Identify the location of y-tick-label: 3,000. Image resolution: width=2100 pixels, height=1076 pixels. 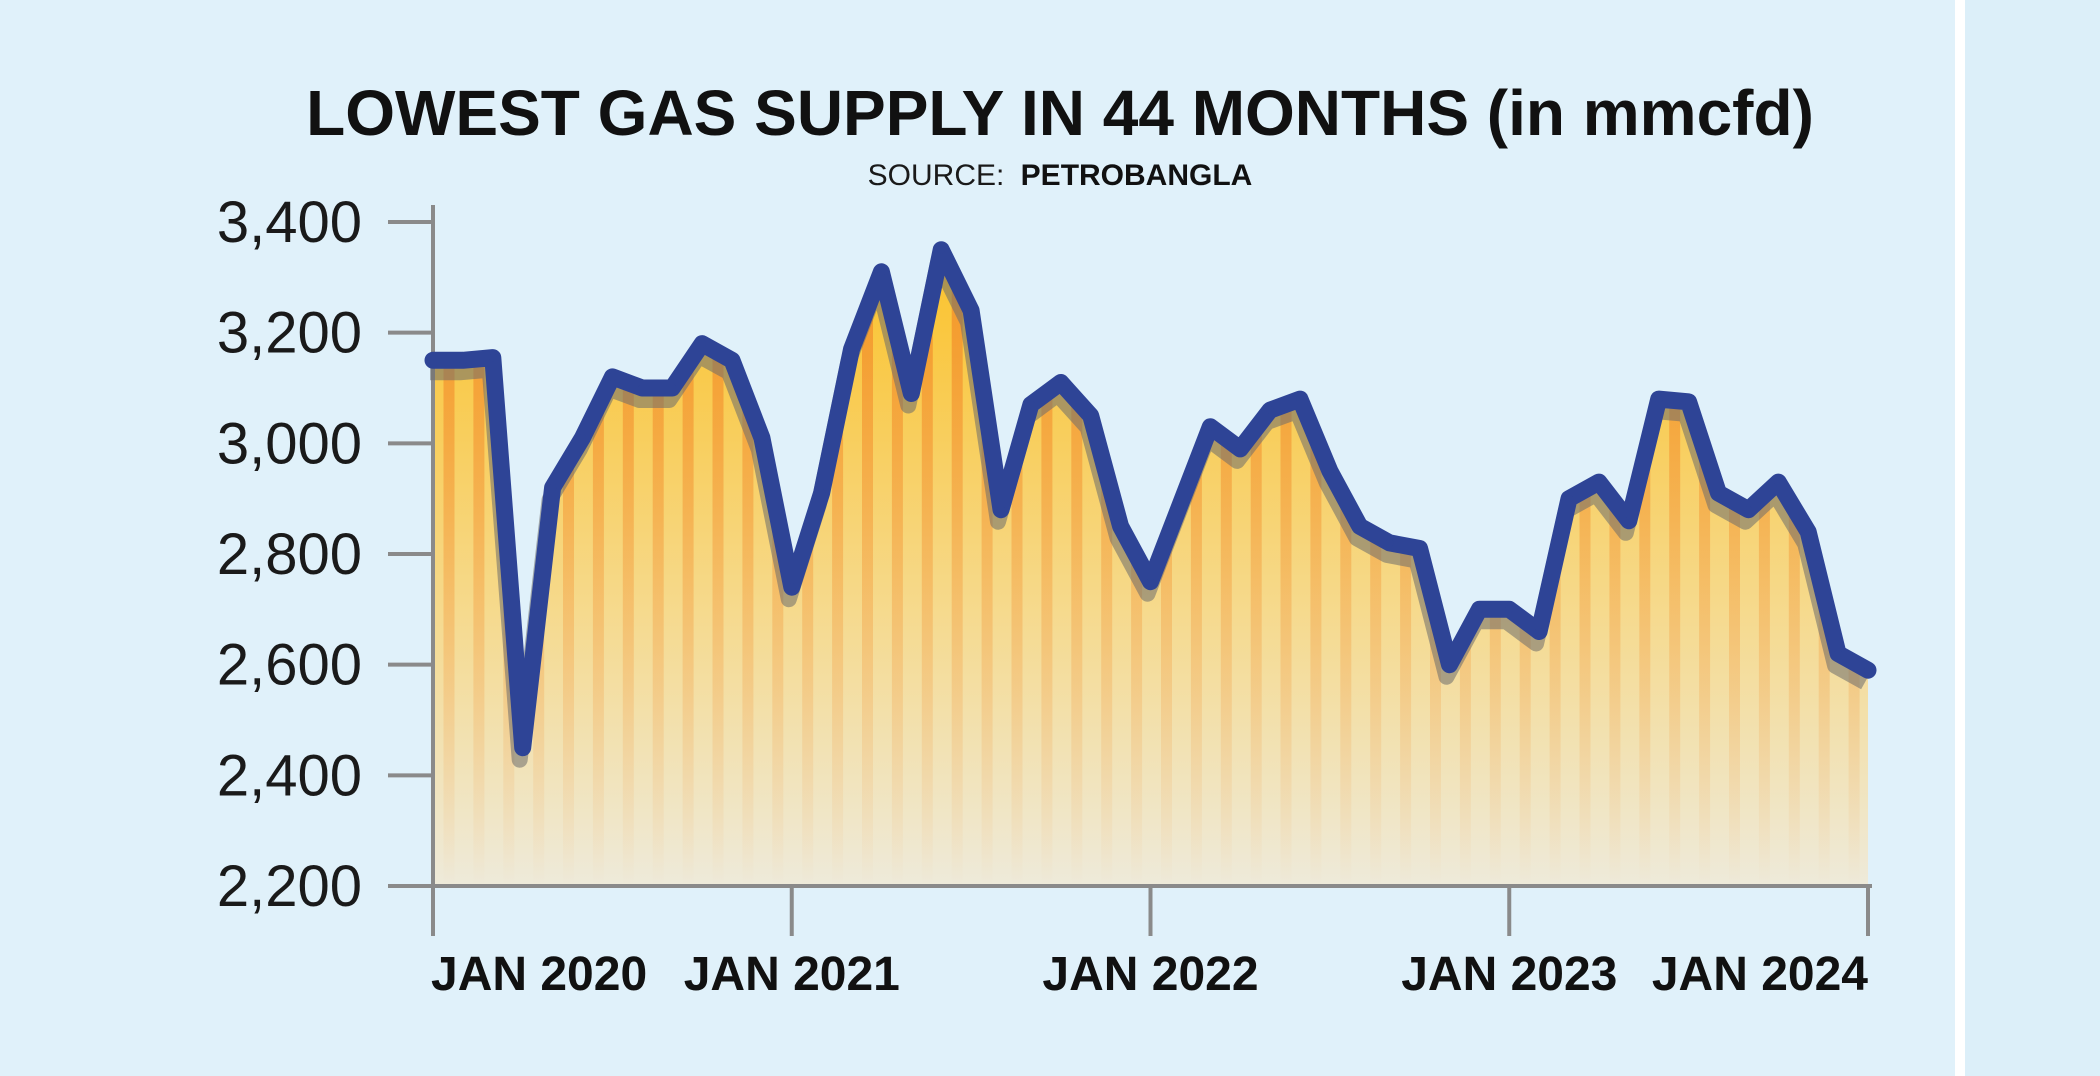
(289, 443).